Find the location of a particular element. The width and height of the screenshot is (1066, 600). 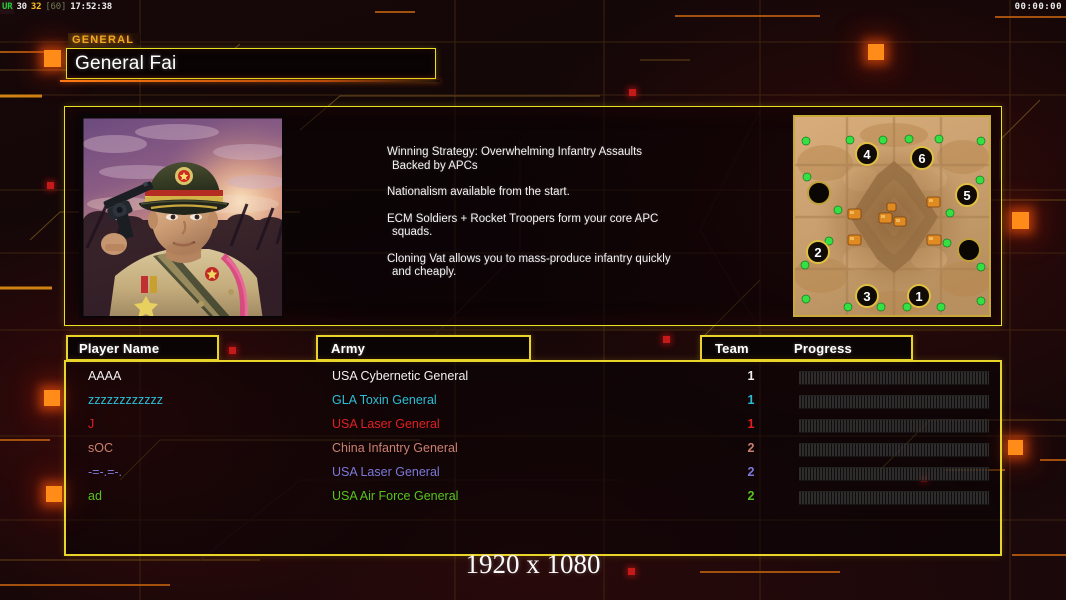

column-header-player-name: Player Name is located at coordinates (142, 348).